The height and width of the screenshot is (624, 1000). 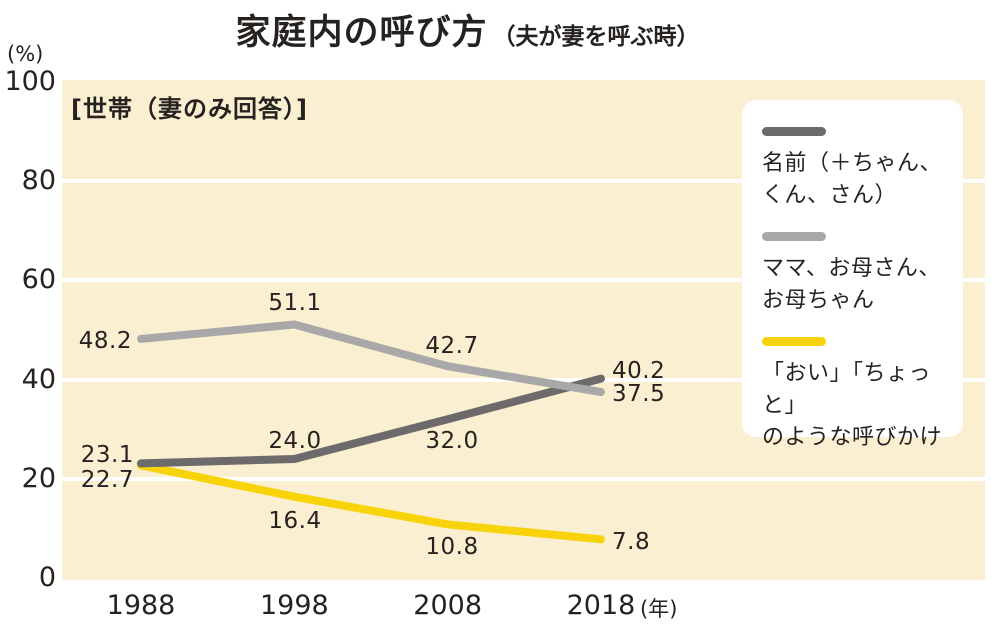 What do you see at coordinates (448, 605) in the screenshot?
I see `x-tick-2008: 2008` at bounding box center [448, 605].